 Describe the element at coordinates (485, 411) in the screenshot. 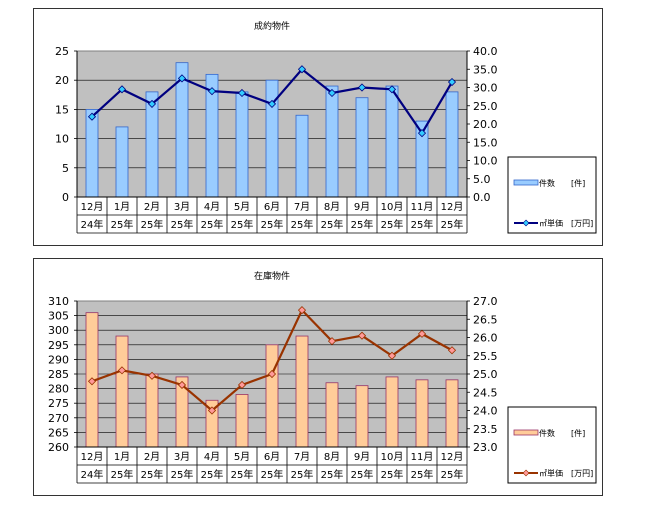

I see `right-tick-label: 24.0` at that location.